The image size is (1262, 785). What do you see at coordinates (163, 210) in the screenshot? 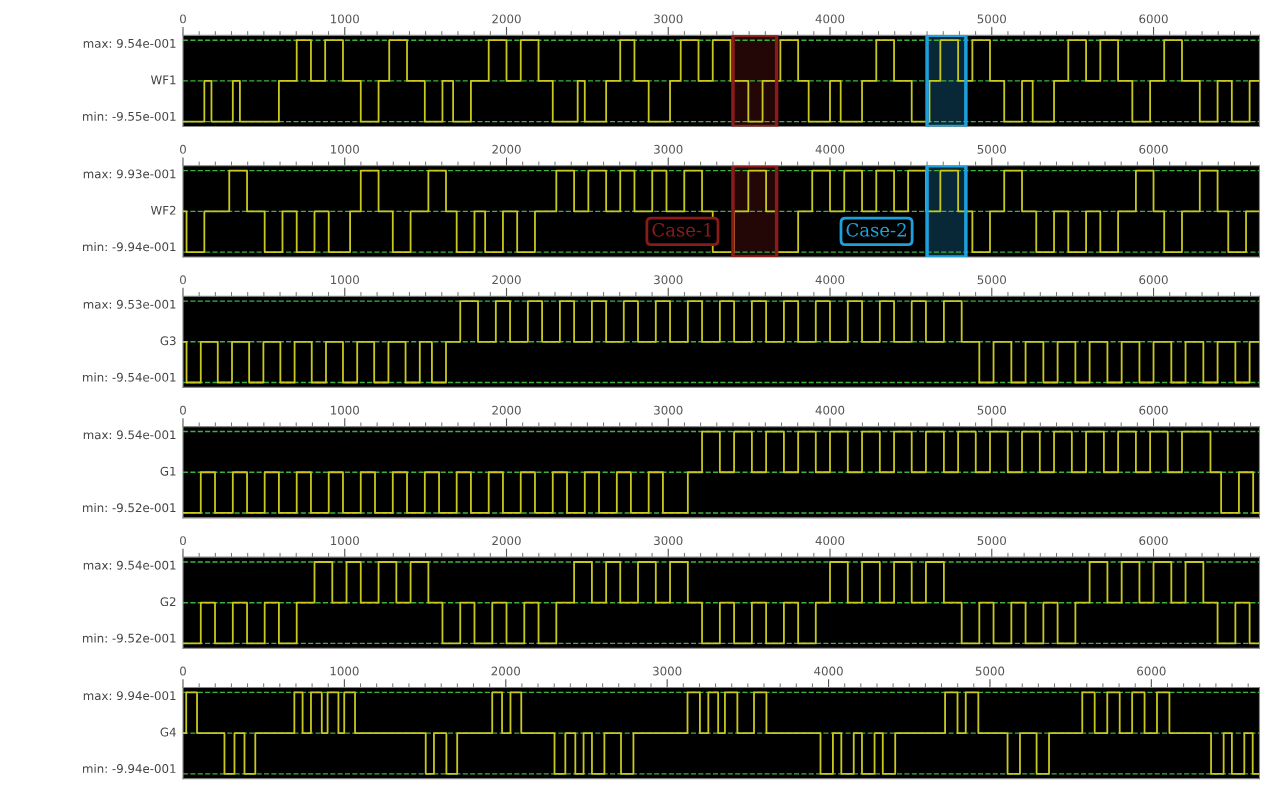
I see `y-axis-title: WF2` at bounding box center [163, 210].